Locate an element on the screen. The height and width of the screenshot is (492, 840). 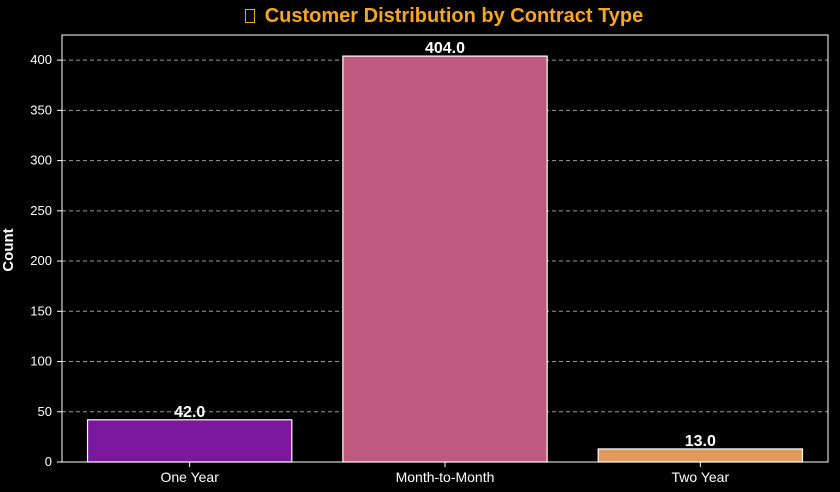
bar-value-label: 404.0 is located at coordinates (445, 48).